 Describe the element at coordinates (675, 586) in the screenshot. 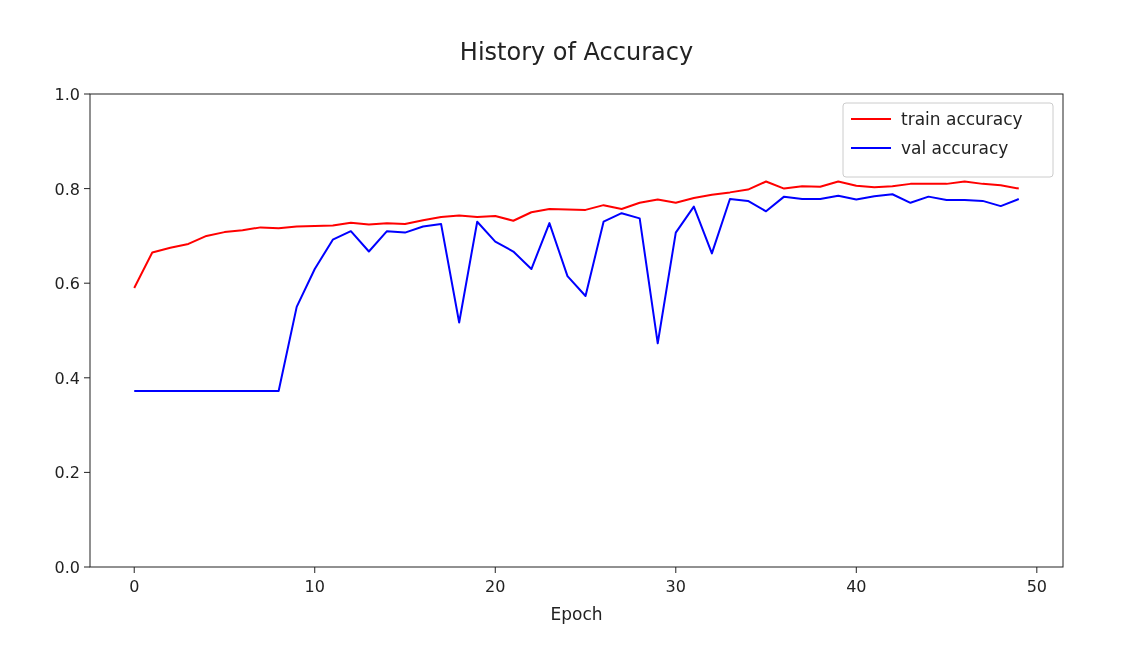

I see `x-tick-label: 30` at that location.